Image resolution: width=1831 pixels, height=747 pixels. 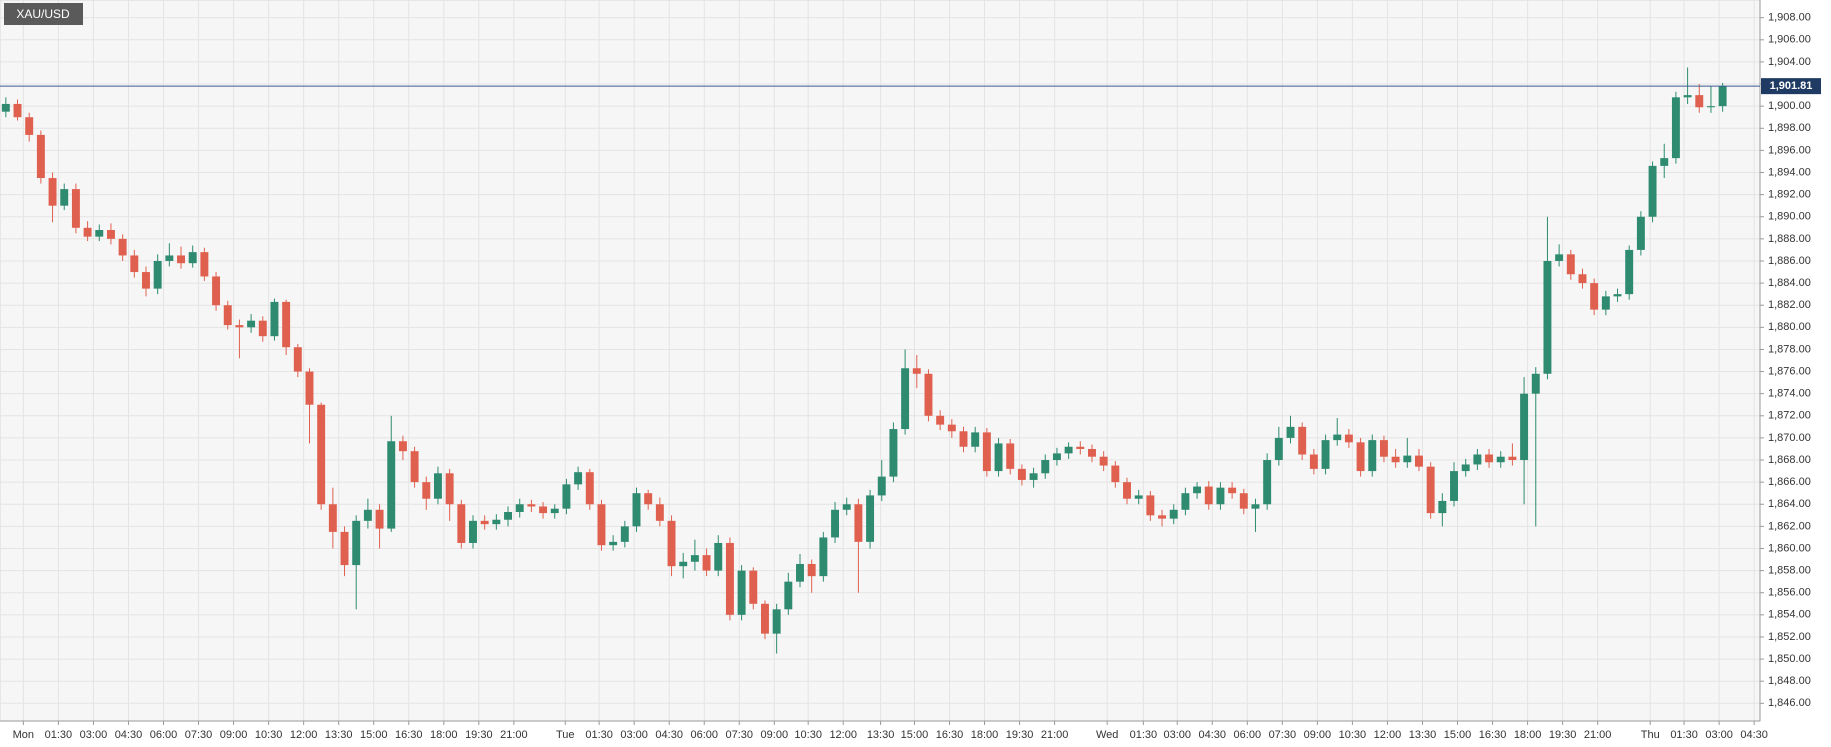 I want to click on x-tick-label: 06:00, so click(x=164, y=735).